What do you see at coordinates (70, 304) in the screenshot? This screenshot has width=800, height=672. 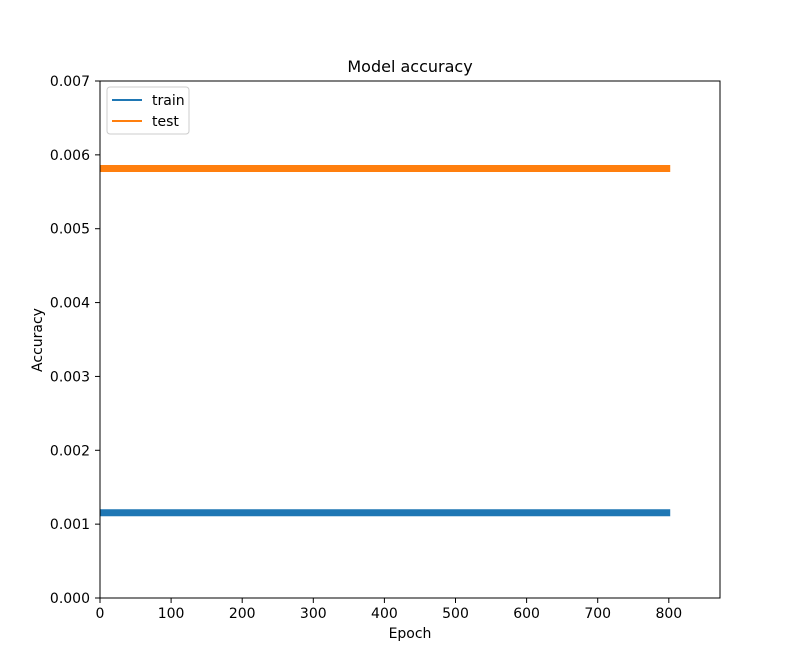 I see `y-tick-label: 0.004` at bounding box center [70, 304].